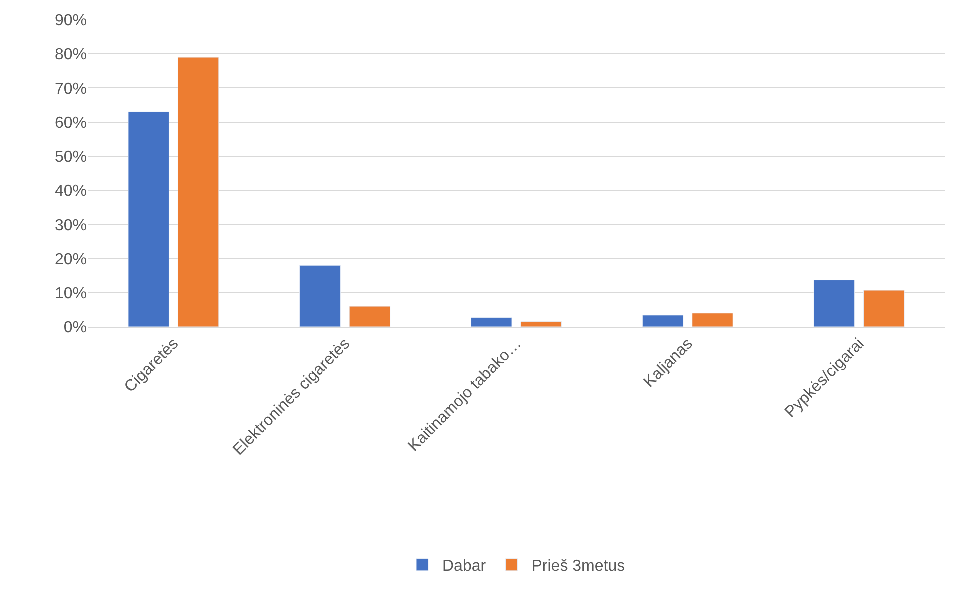 The width and height of the screenshot is (963, 594). Describe the element at coordinates (579, 567) in the screenshot. I see `legend-label: Prieš 3metus` at that location.